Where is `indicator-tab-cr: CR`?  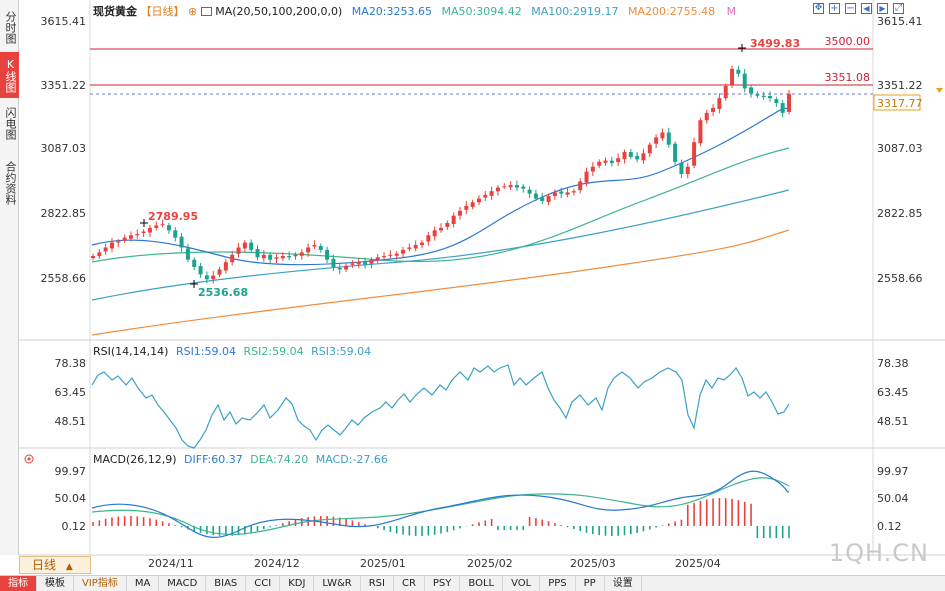
indicator-tab-cr: CR is located at coordinates (409, 583).